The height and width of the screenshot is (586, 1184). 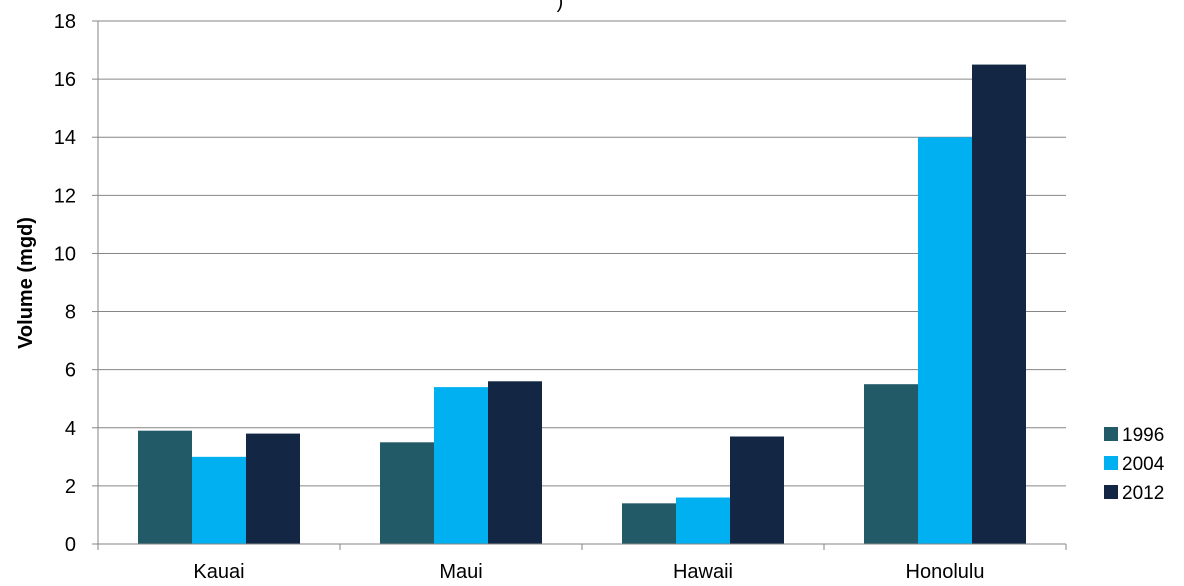 I want to click on legend-label: 2004, so click(x=1143, y=464).